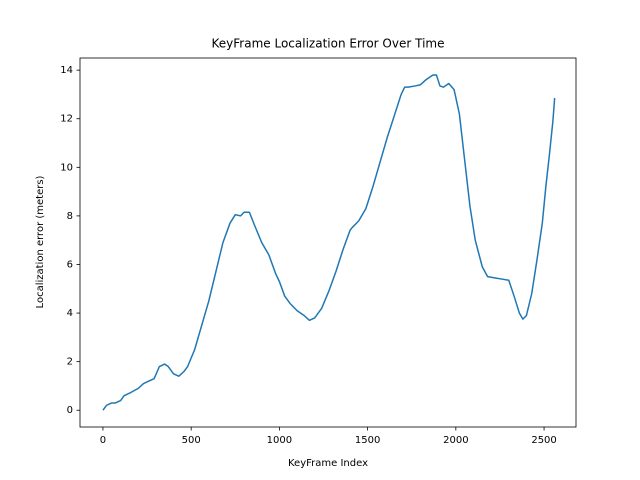 This screenshot has width=640, height=480. I want to click on x-tick-label: 500, so click(191, 440).